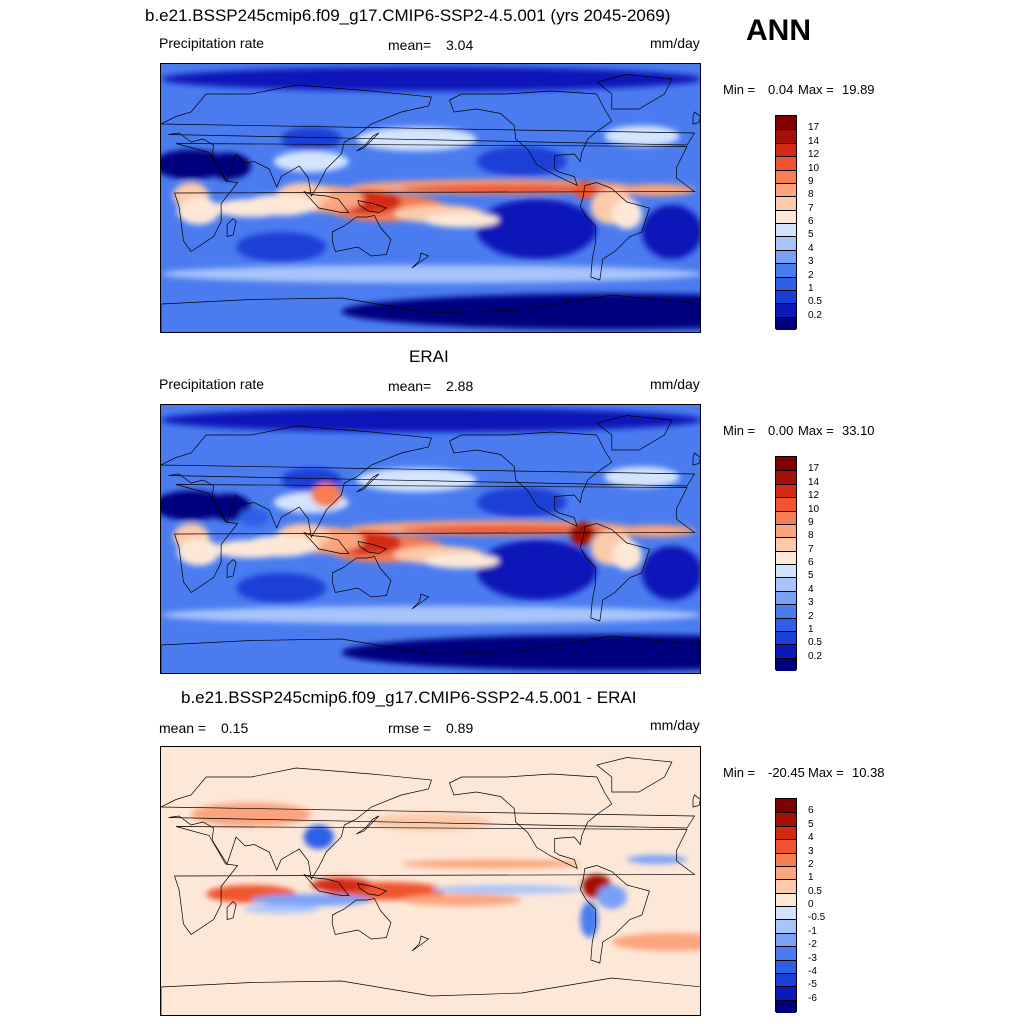 This screenshot has height=1024, width=1024. Describe the element at coordinates (811, 536) in the screenshot. I see `colorbar-tick-label: 8` at that location.